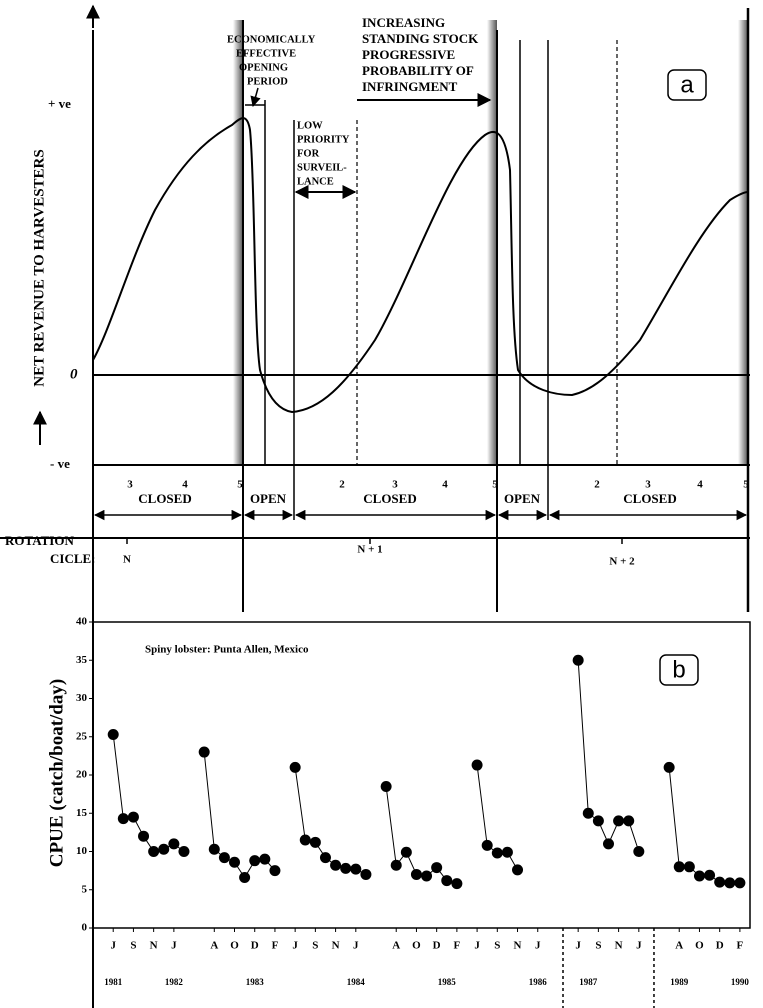 The height and width of the screenshot is (1008, 763). Describe the element at coordinates (420, 38) in the screenshot. I see `annotation: STANDING STOCK` at that location.